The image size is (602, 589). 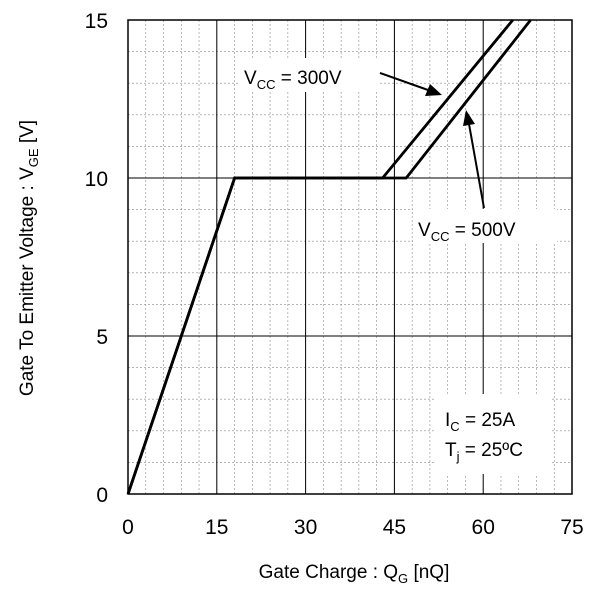 What do you see at coordinates (476, 166) in the screenshot?
I see `arrow-vcc500` at bounding box center [476, 166].